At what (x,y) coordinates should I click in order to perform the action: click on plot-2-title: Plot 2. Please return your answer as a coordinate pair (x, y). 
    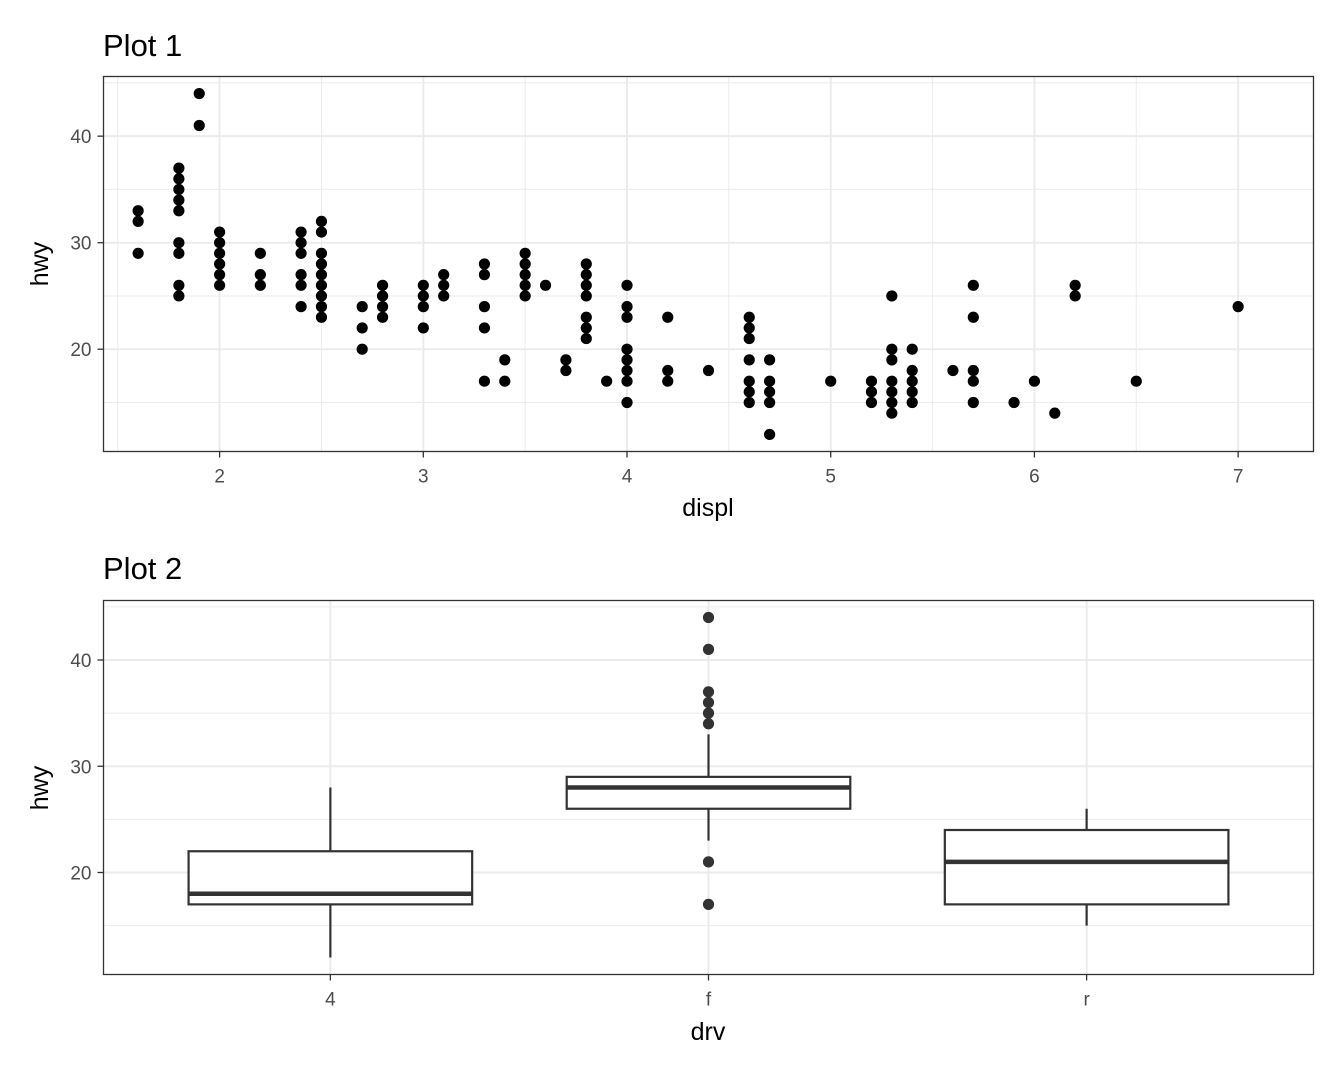
    Looking at the image, I should click on (142, 568).